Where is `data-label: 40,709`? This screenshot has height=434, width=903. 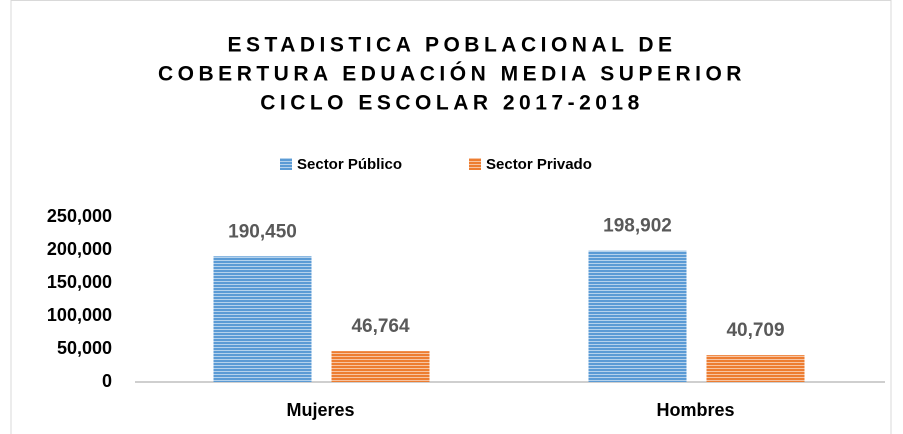 data-label: 40,709 is located at coordinates (755, 330).